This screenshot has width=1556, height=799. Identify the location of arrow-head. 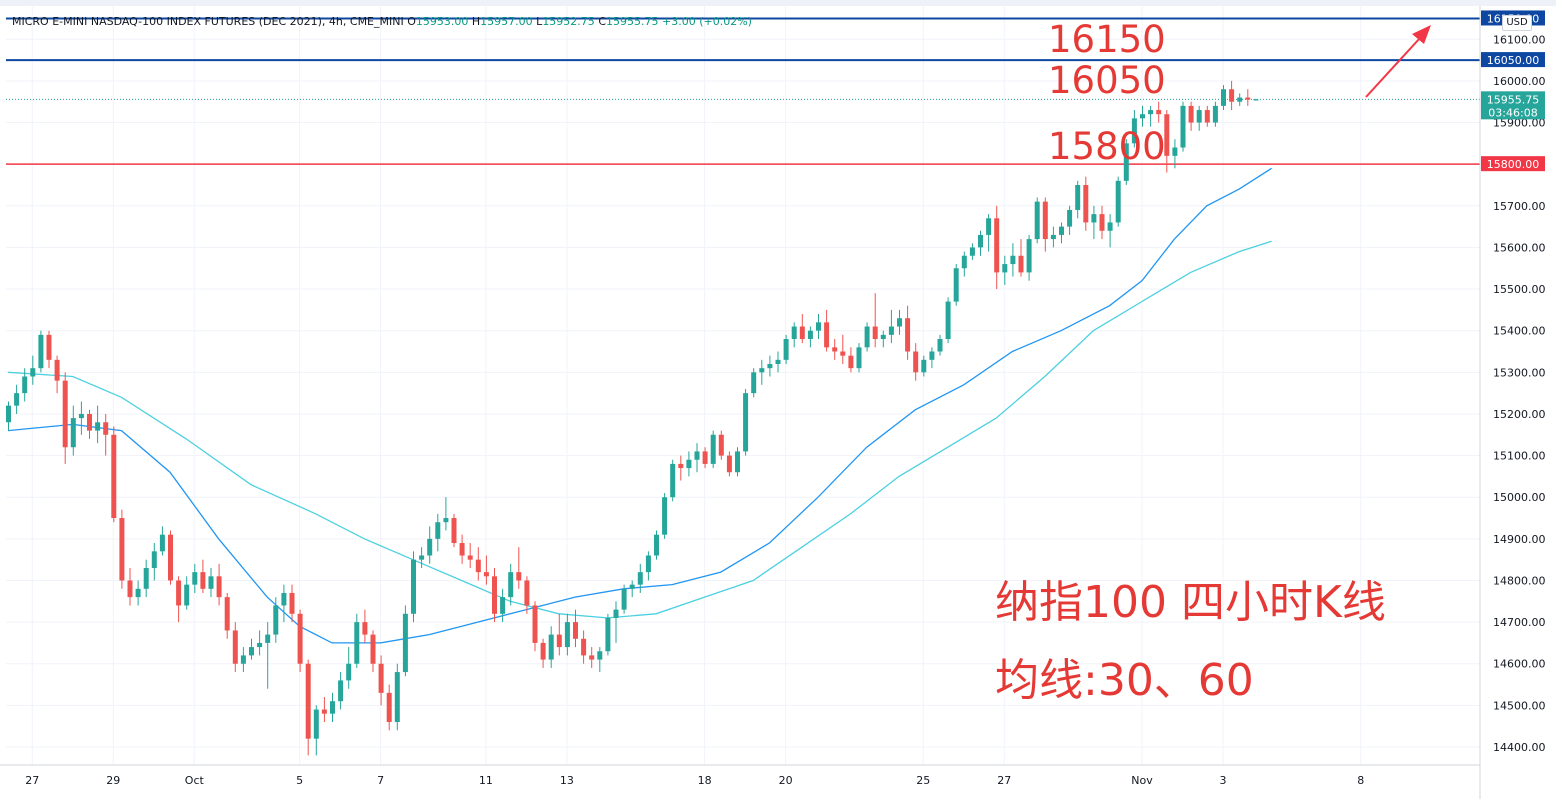
(1421, 34).